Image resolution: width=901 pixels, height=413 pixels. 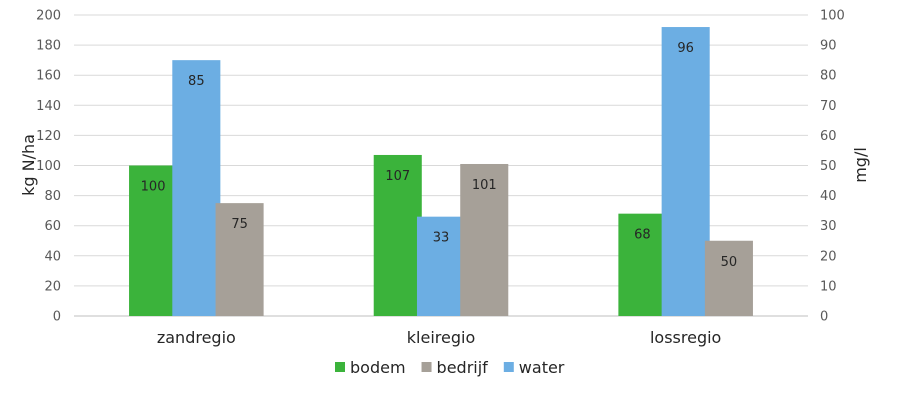 What do you see at coordinates (52, 226) in the screenshot?
I see `y-left-tick-label: 60` at bounding box center [52, 226].